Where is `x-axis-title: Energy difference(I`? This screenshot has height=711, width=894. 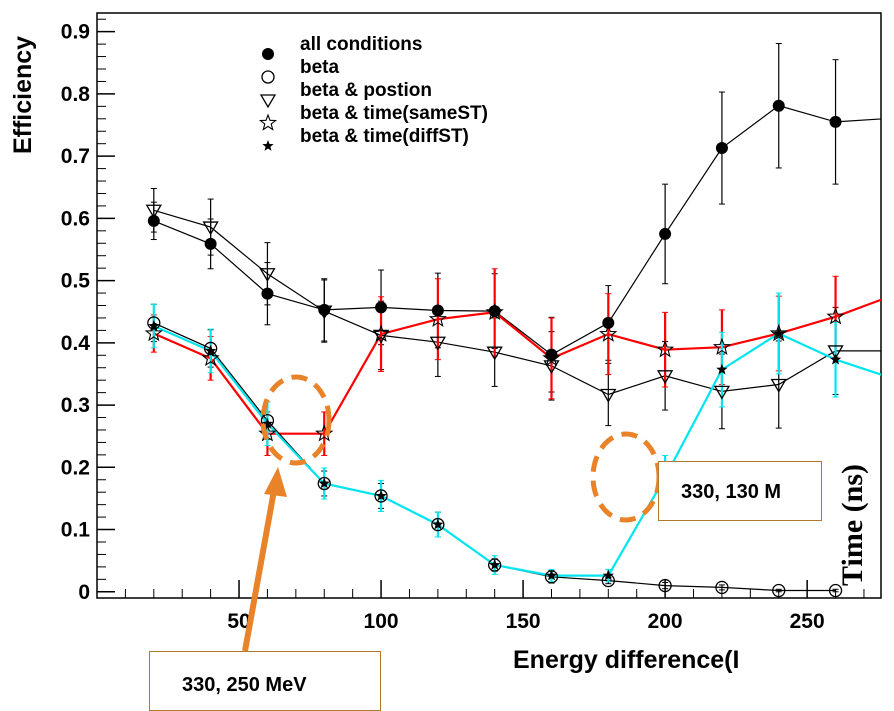 x-axis-title: Energy difference(I is located at coordinates (626, 660).